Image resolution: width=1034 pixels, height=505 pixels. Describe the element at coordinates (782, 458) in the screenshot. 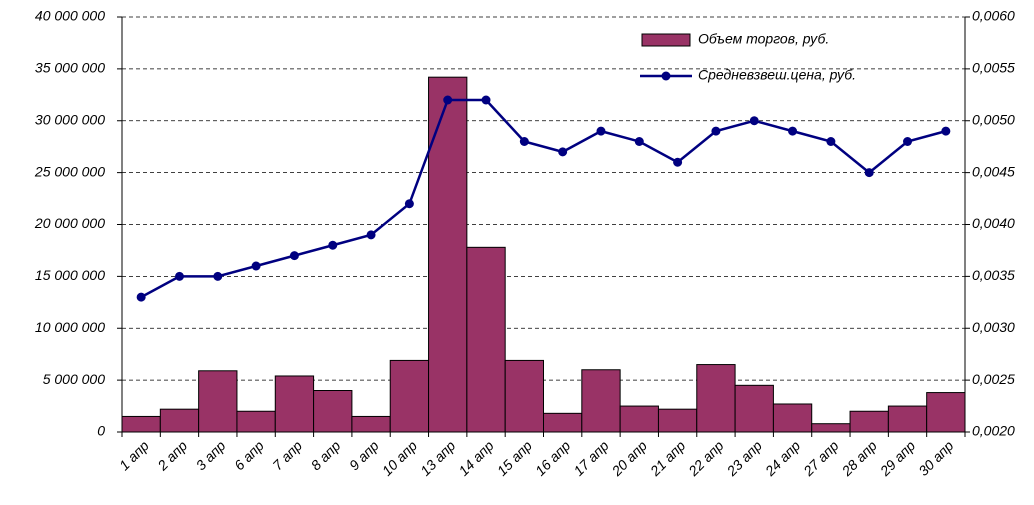

I see `x-tick-label: 24 апр` at that location.